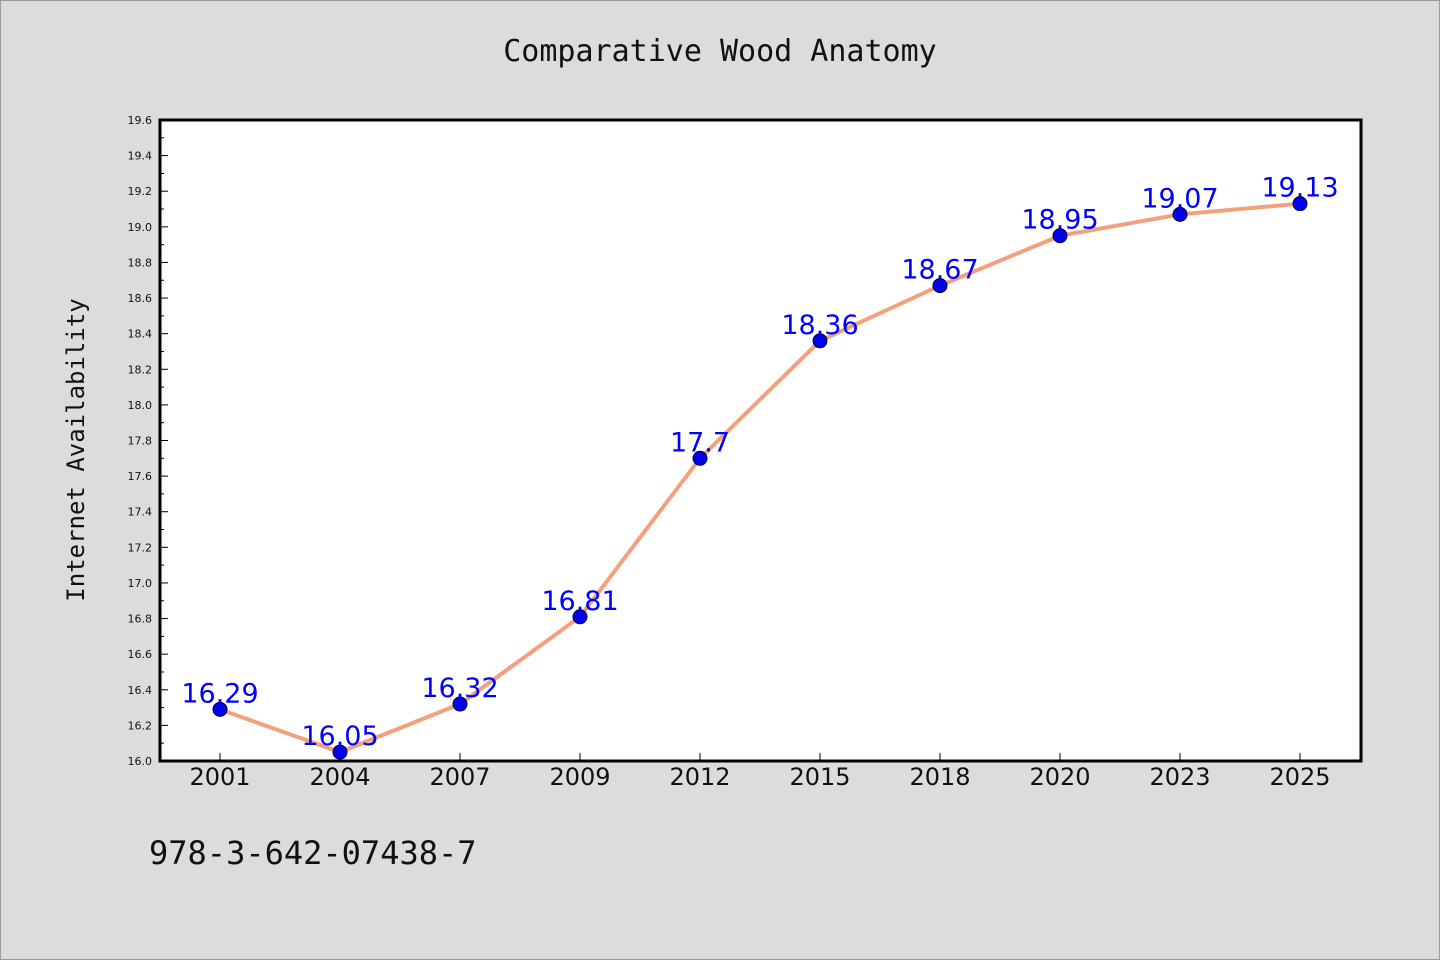 Image resolution: width=1440 pixels, height=960 pixels. I want to click on y-tick-label: 17.2, so click(140, 547).